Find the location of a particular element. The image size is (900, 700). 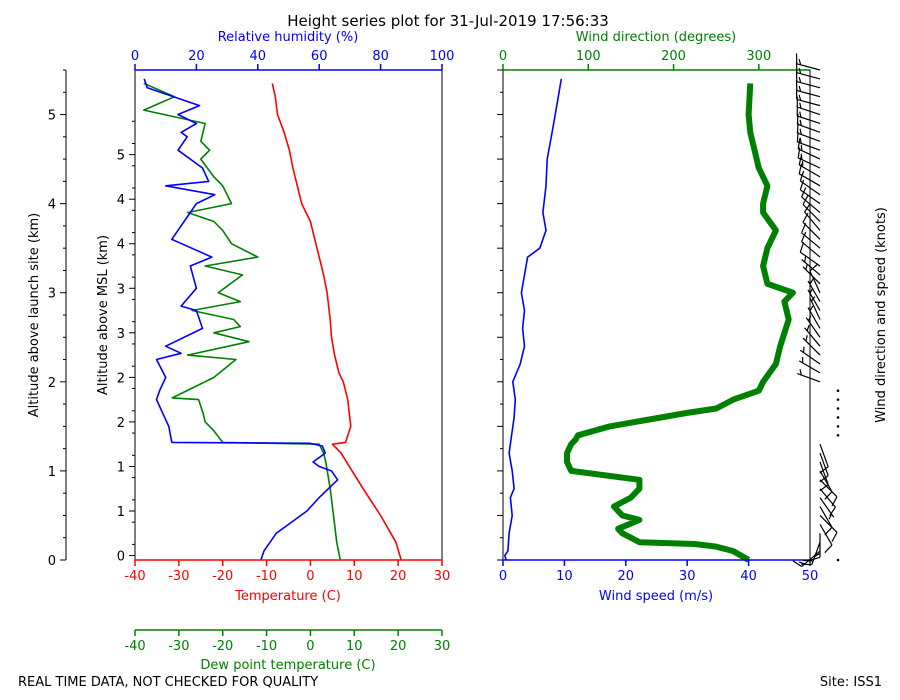

dewpoint-tick-label: -20 is located at coordinates (222, 646).